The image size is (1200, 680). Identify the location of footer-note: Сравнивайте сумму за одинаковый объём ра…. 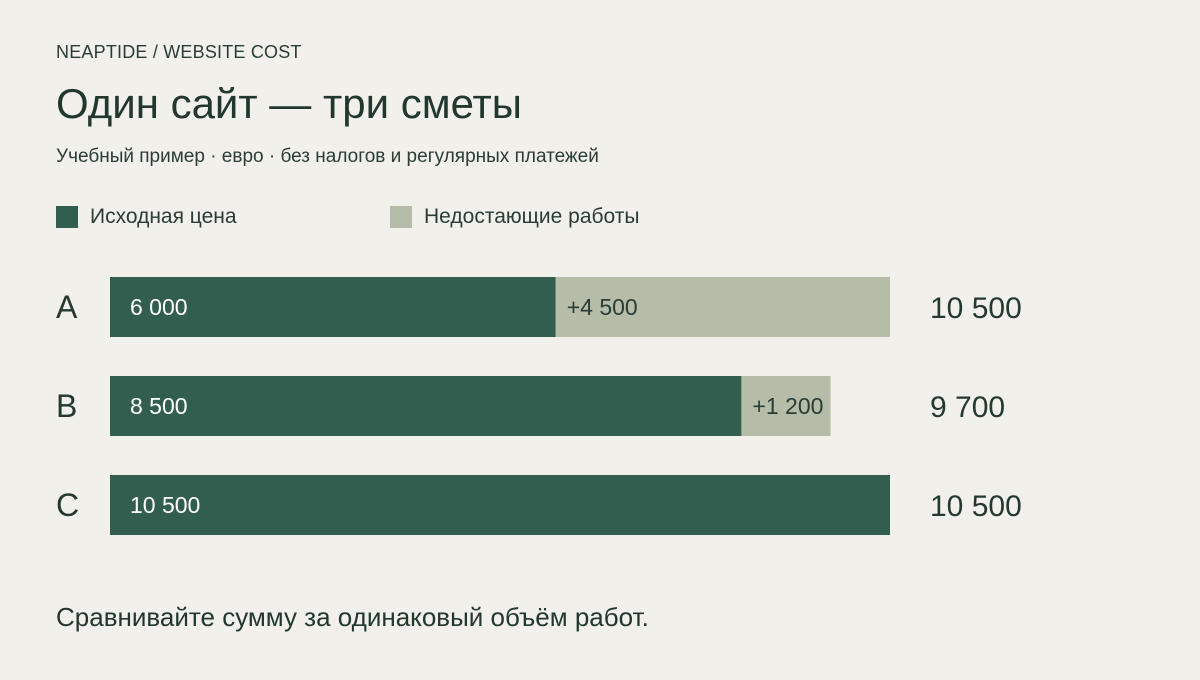
(352, 617).